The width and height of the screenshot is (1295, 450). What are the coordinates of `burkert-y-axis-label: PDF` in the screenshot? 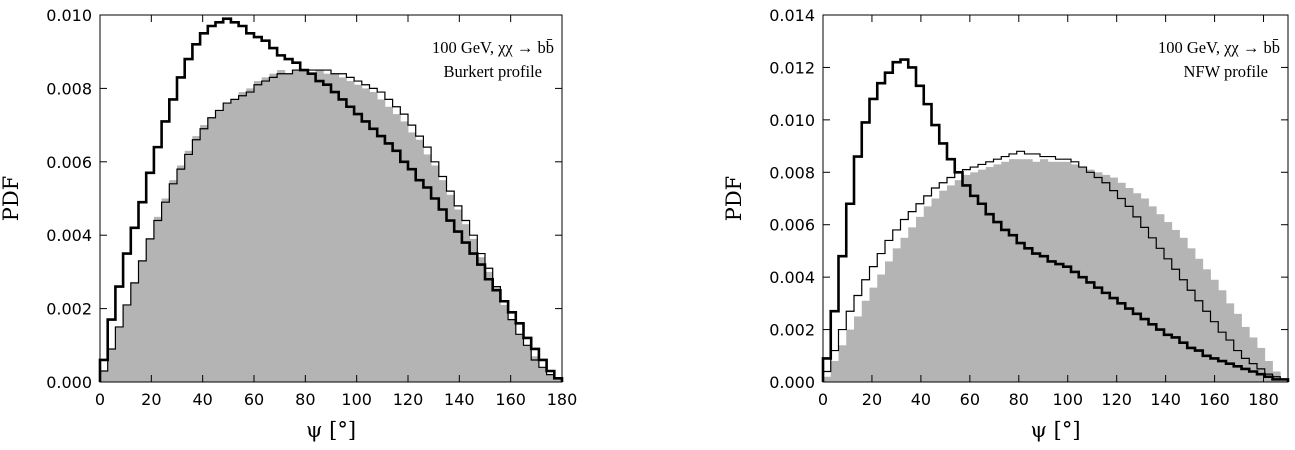 It's located at (11, 199).